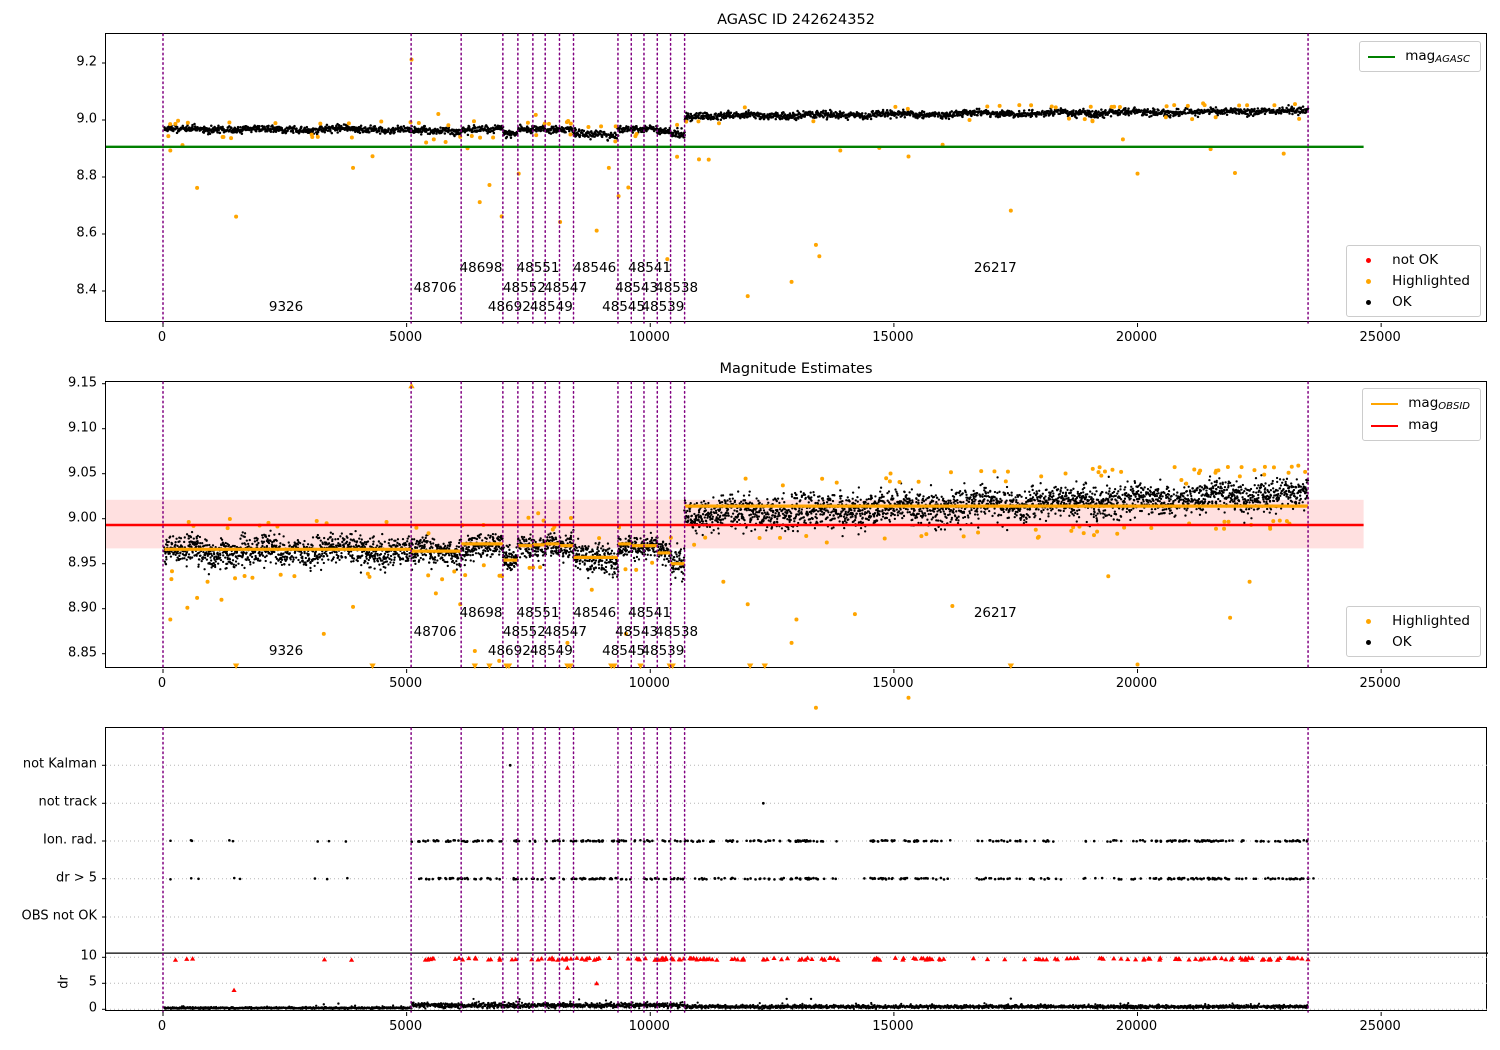 The height and width of the screenshot is (1050, 1500). I want to click on red-dot-swatch, so click(1368, 260).